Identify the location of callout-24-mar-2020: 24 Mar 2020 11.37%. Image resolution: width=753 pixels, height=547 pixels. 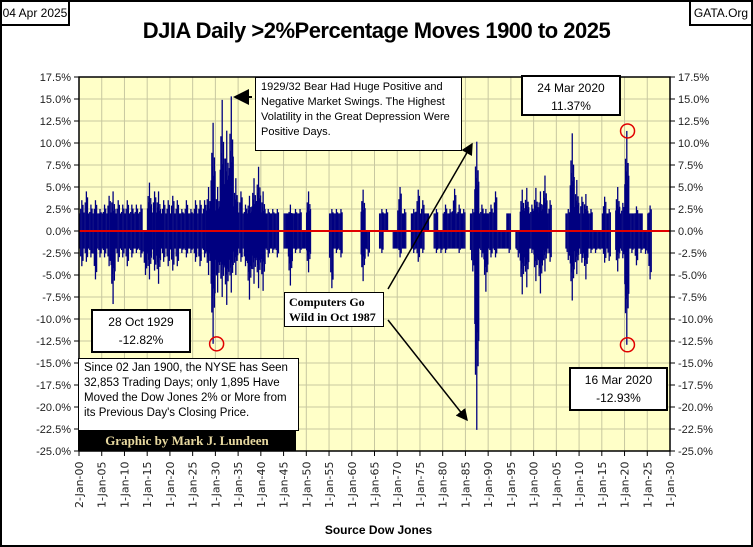
(571, 95).